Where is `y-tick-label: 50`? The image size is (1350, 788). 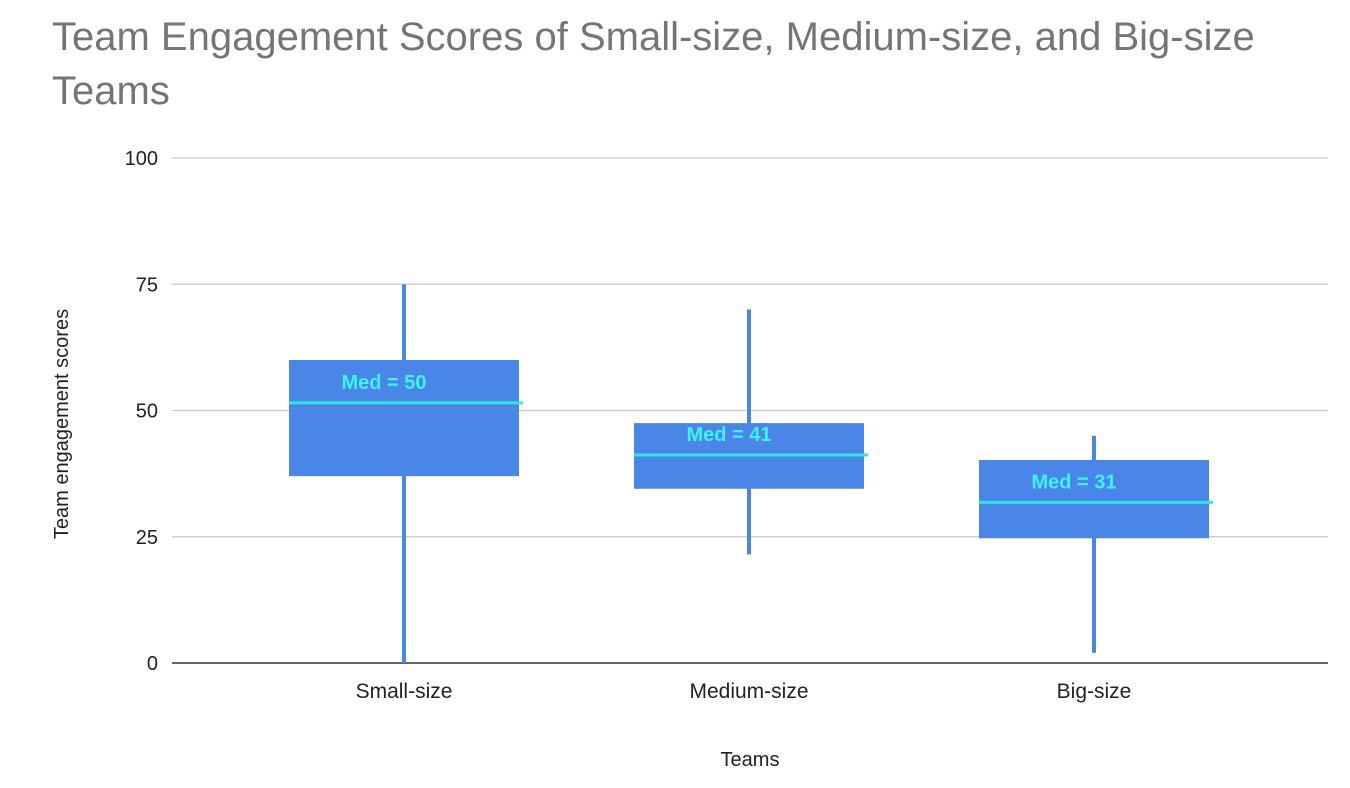
y-tick-label: 50 is located at coordinates (147, 412).